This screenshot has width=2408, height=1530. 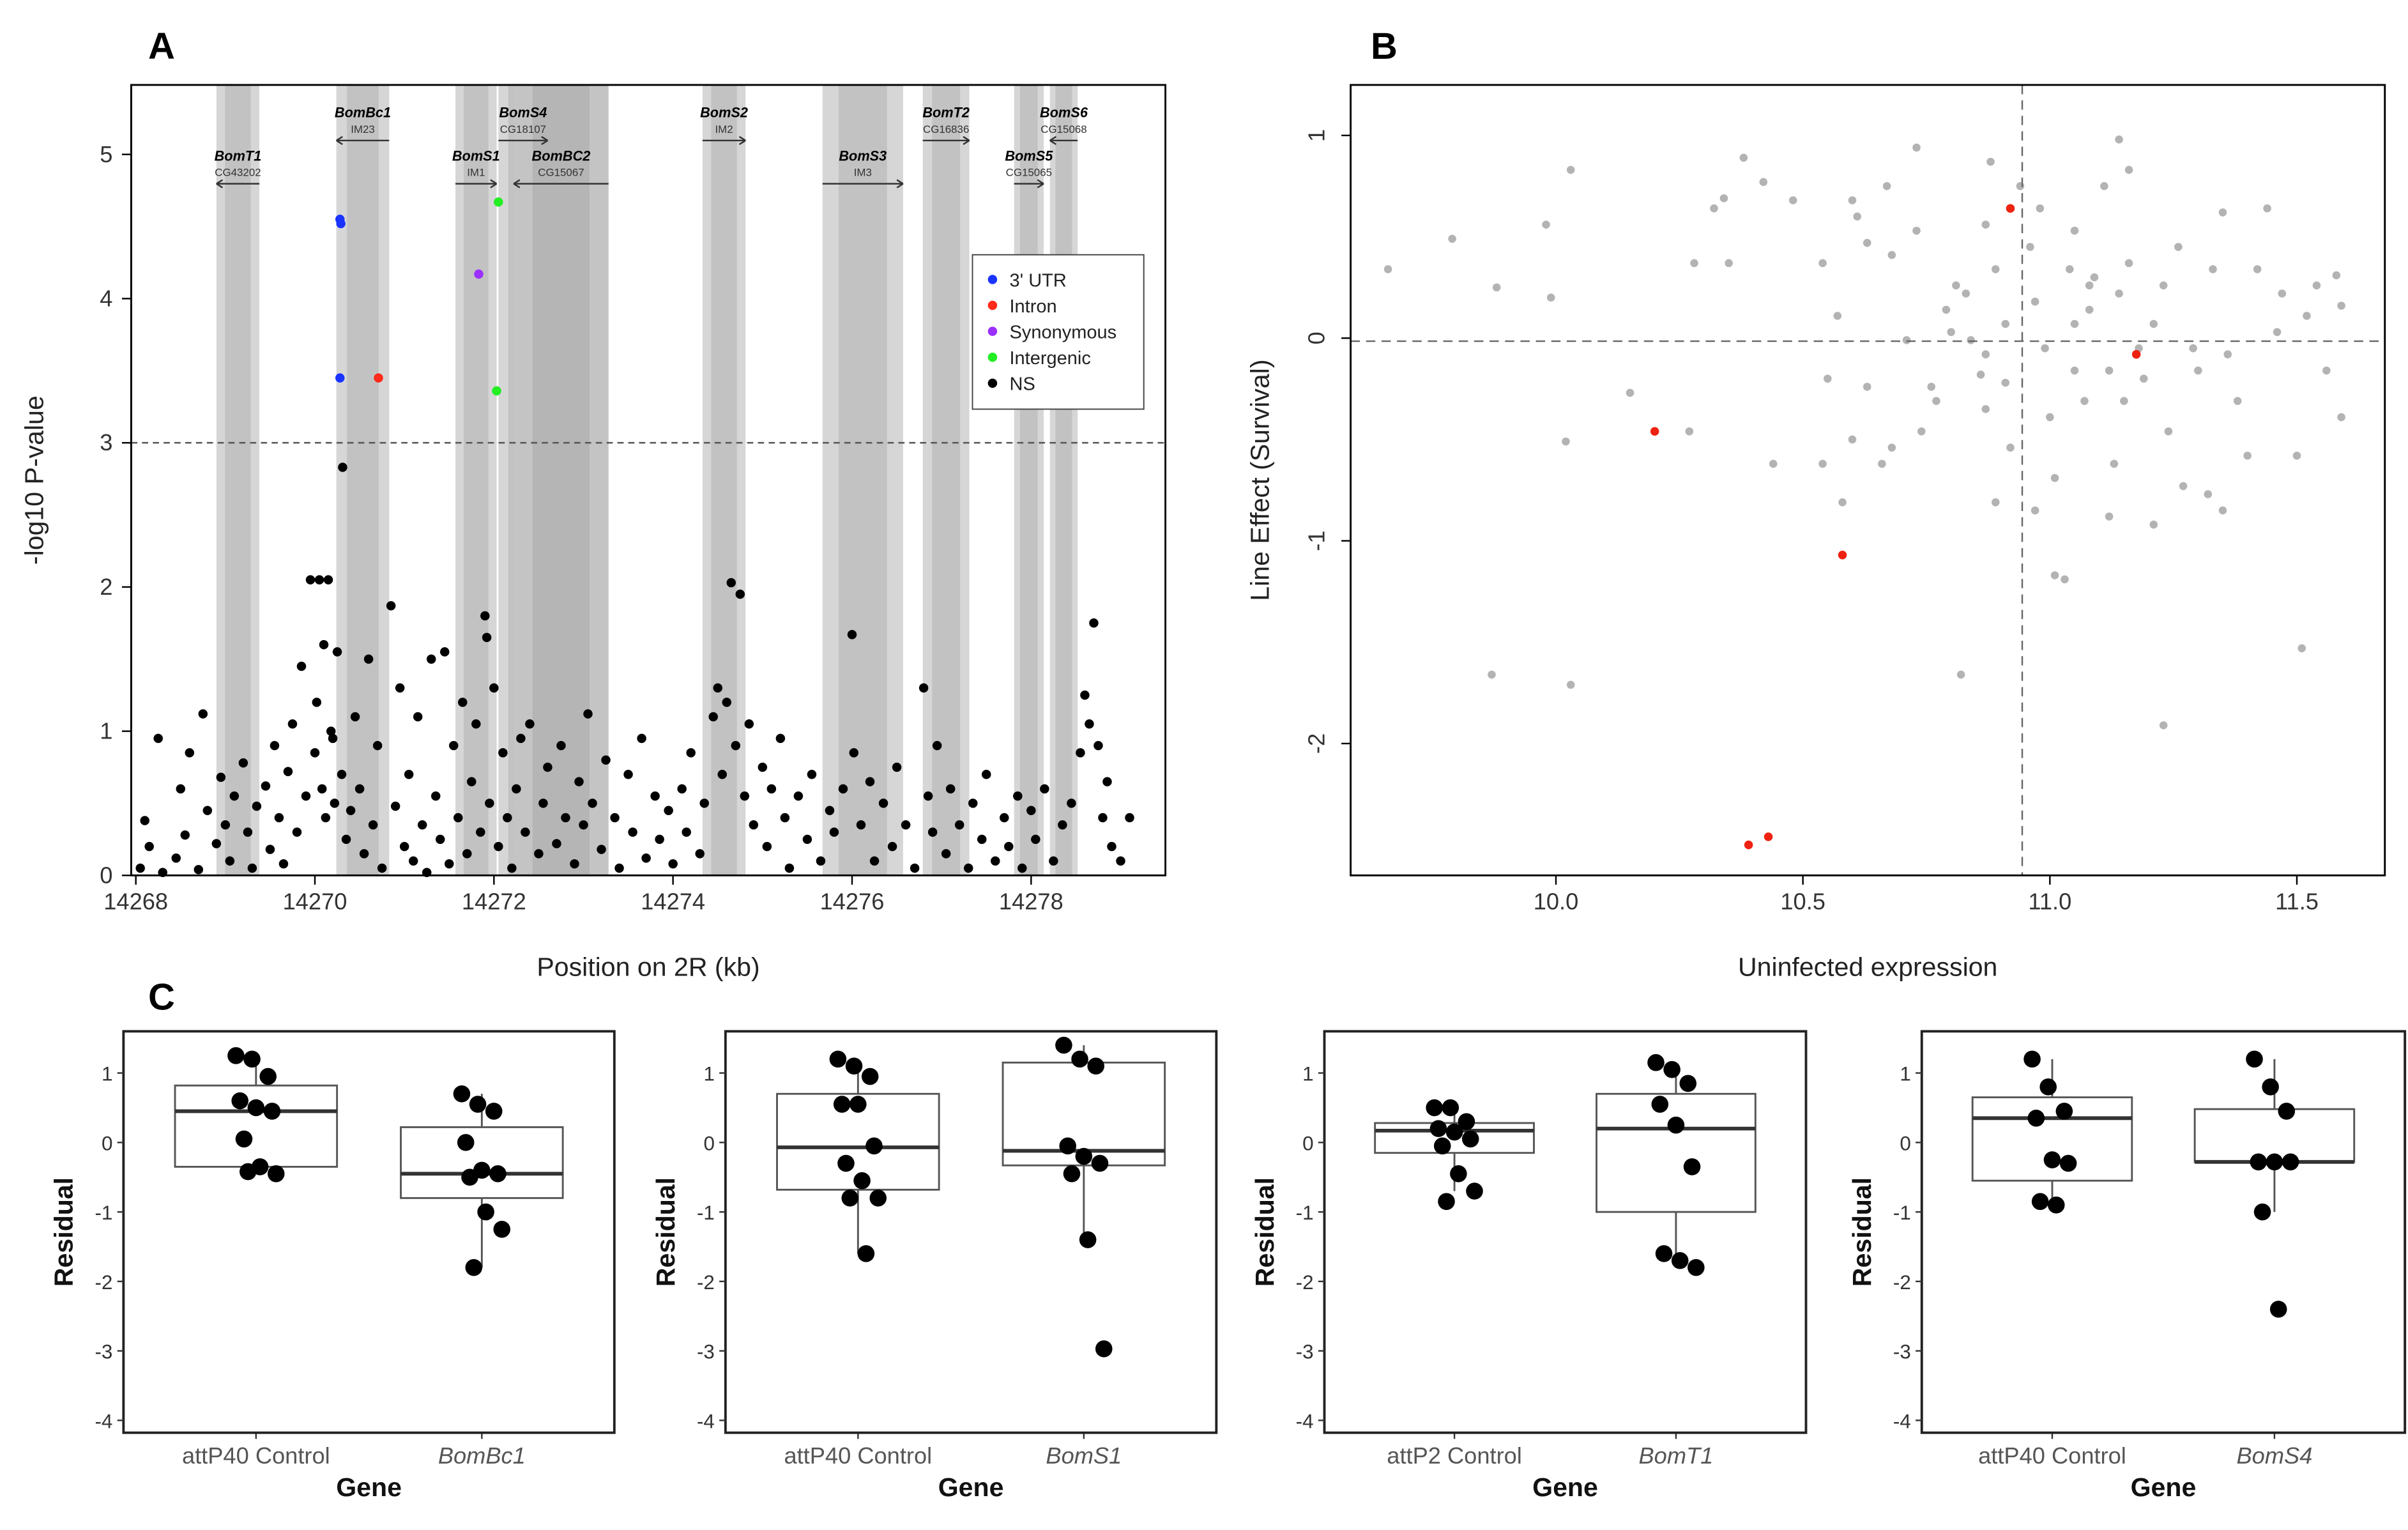 I want to click on gene-id-BomS5: CG15065, so click(x=1029, y=173).